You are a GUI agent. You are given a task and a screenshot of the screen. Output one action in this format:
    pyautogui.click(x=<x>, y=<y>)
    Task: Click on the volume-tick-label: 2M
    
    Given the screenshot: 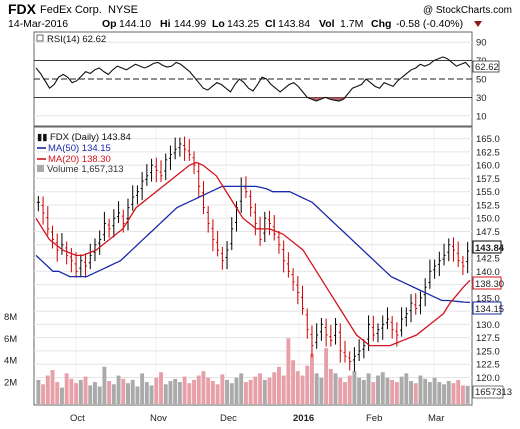 What is the action you would take?
    pyautogui.click(x=10, y=383)
    